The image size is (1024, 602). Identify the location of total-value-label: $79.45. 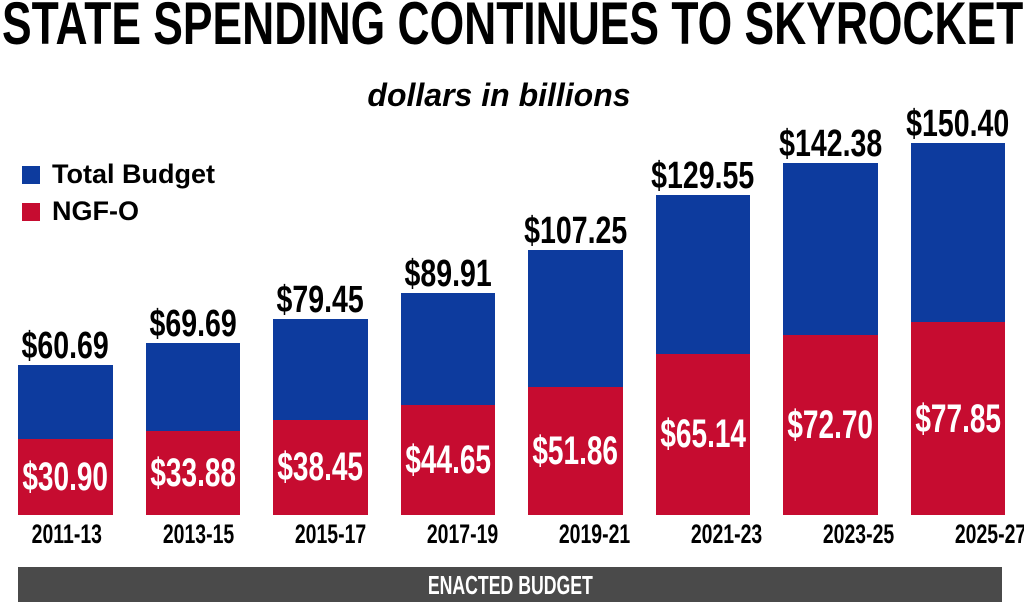
(320, 299).